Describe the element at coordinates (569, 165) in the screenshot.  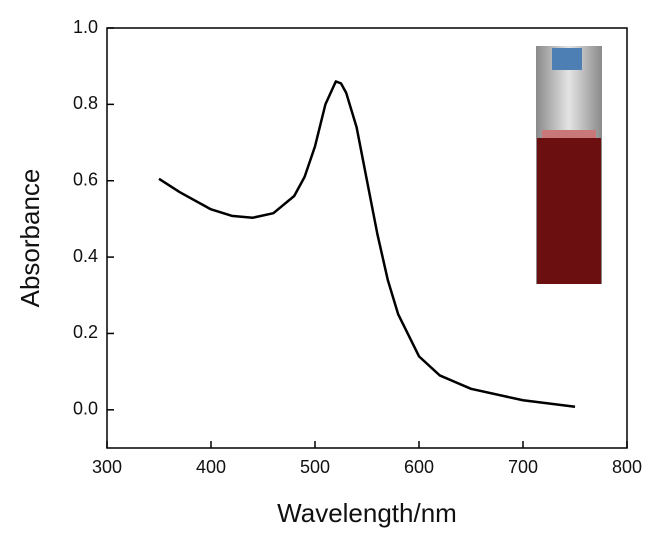
I see `cuvette-photo` at that location.